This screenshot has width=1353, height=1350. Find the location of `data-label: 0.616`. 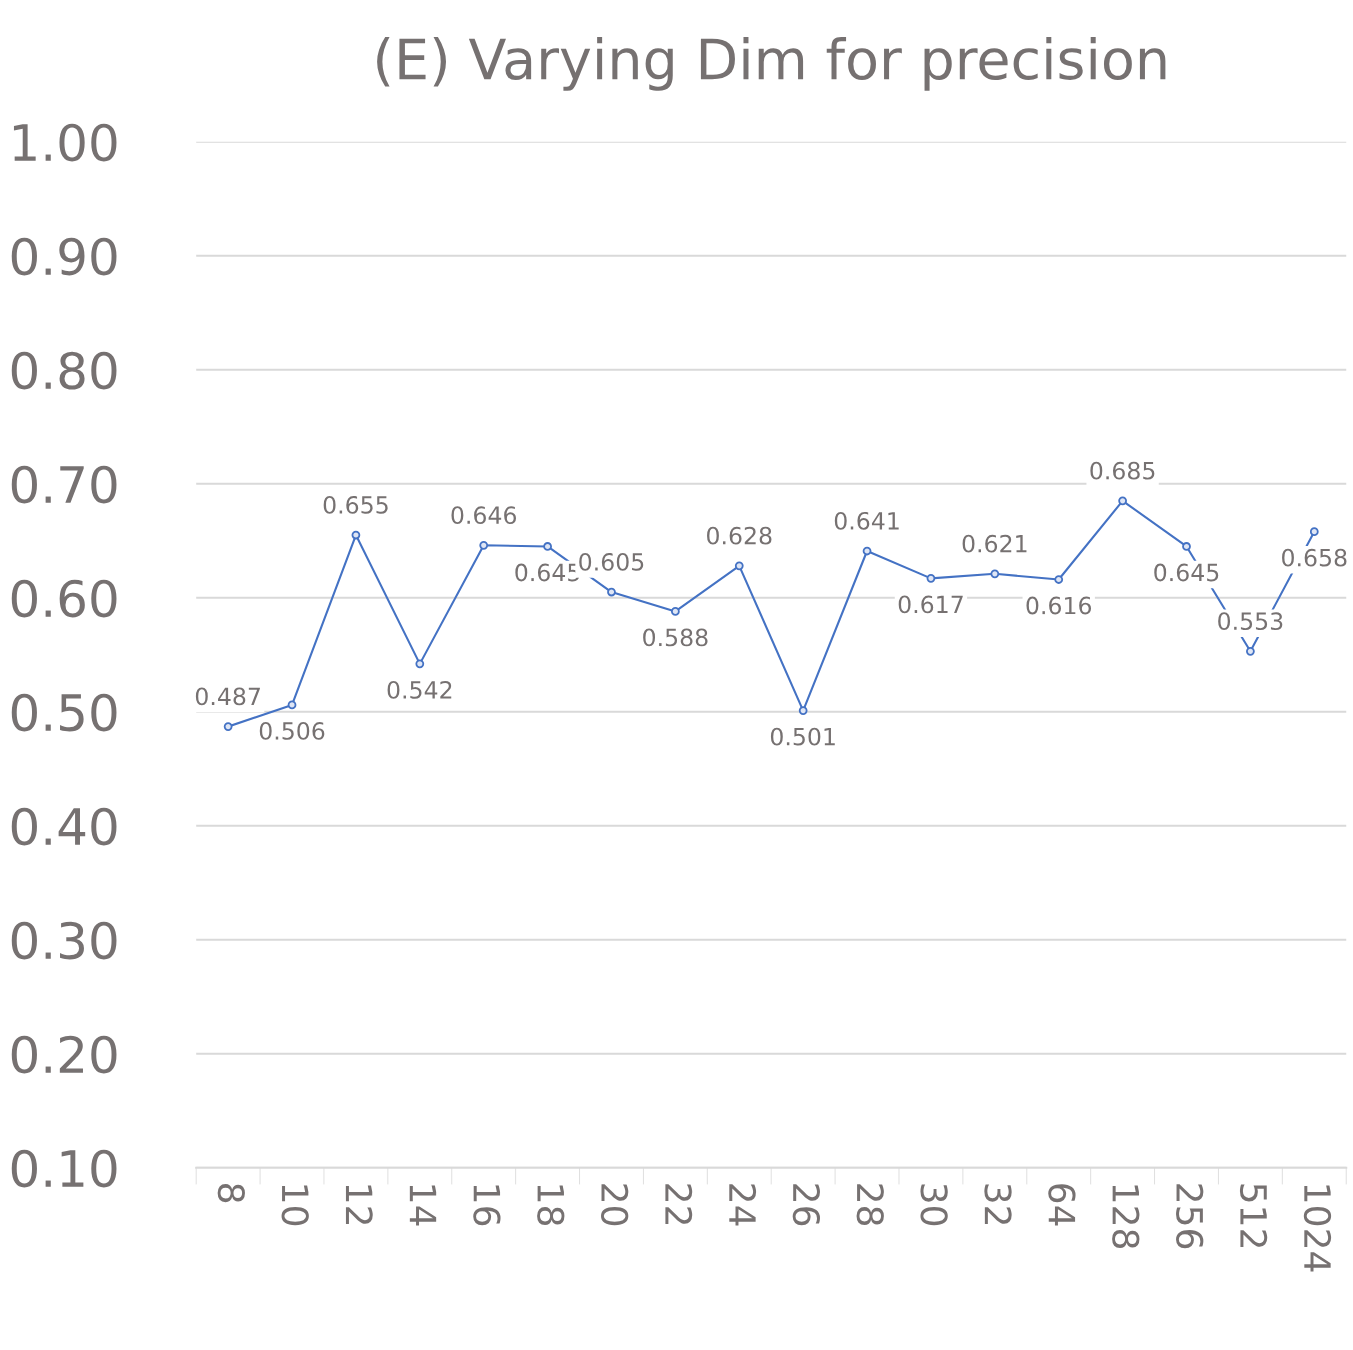

data-label: 0.616 is located at coordinates (1059, 605).